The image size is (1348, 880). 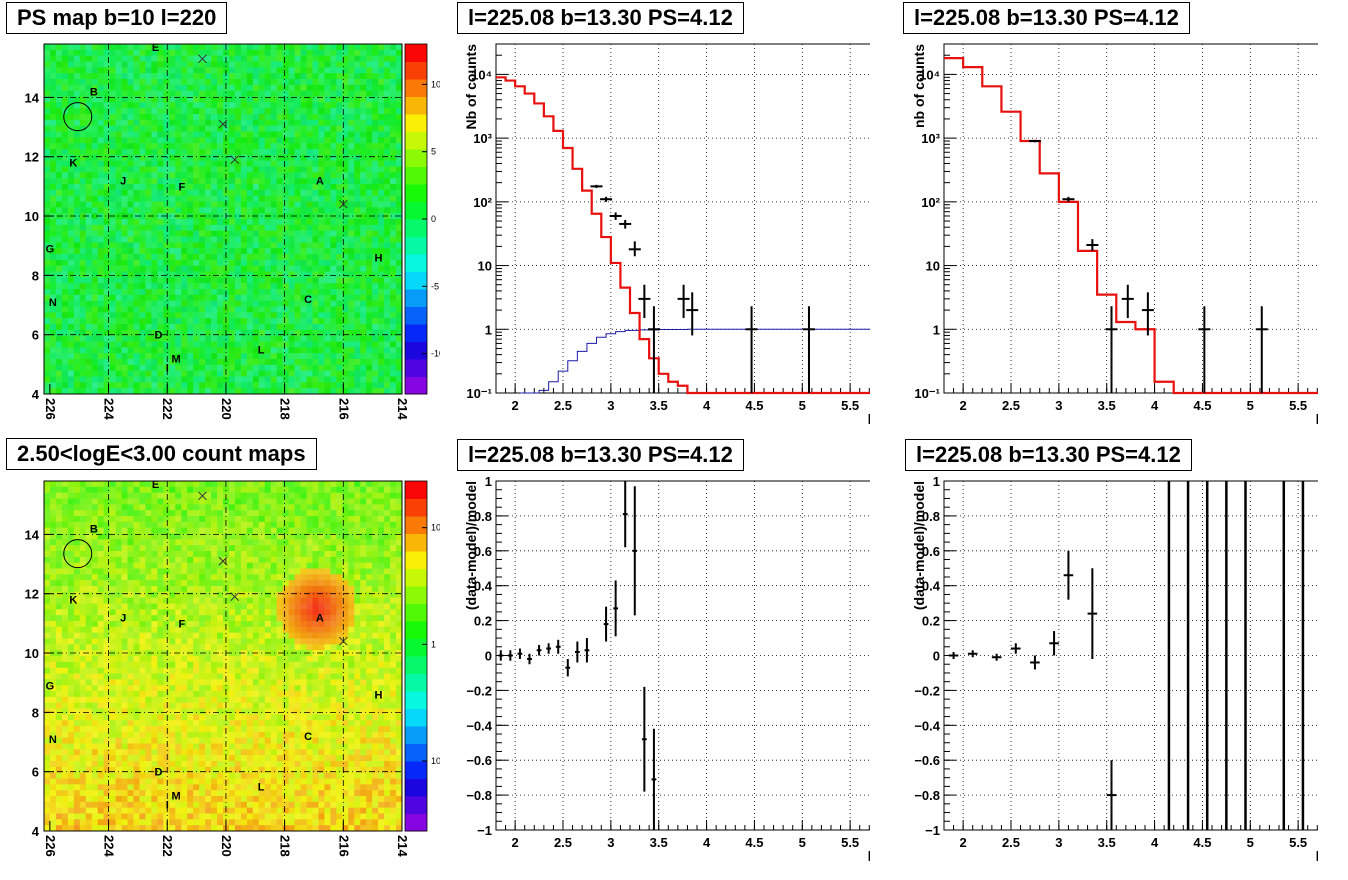 I want to click on source-label: B, so click(x=94, y=92).